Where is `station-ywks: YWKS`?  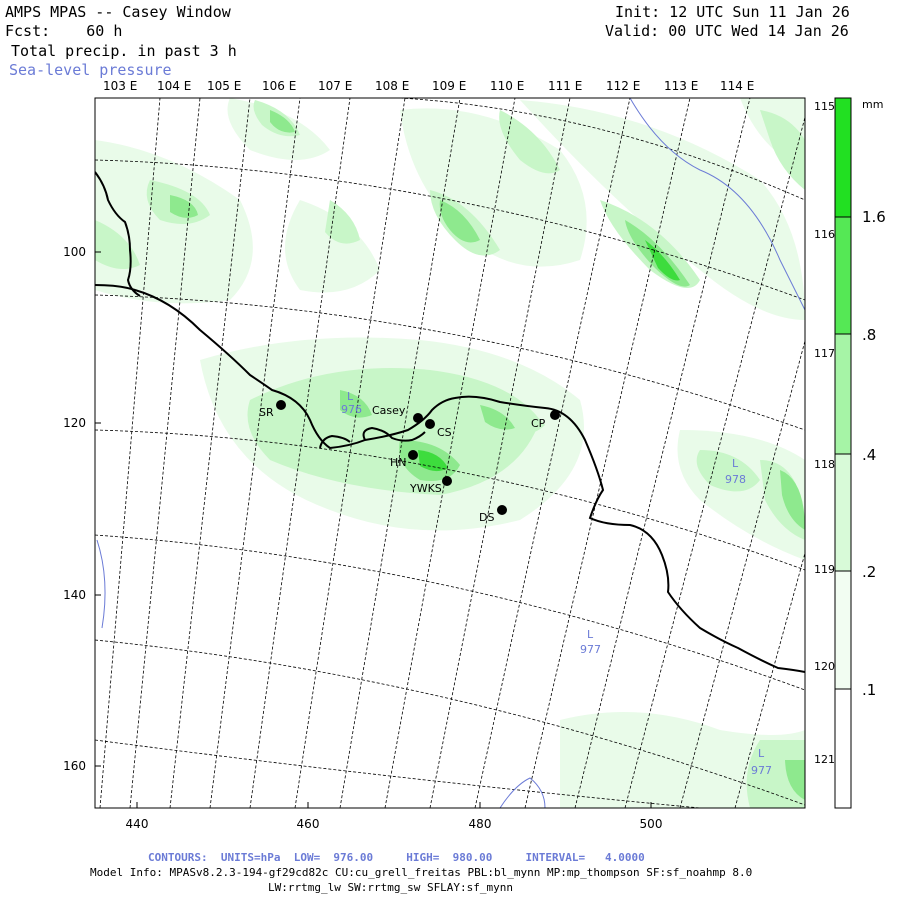
station-ywks: YWKS is located at coordinates (430, 485).